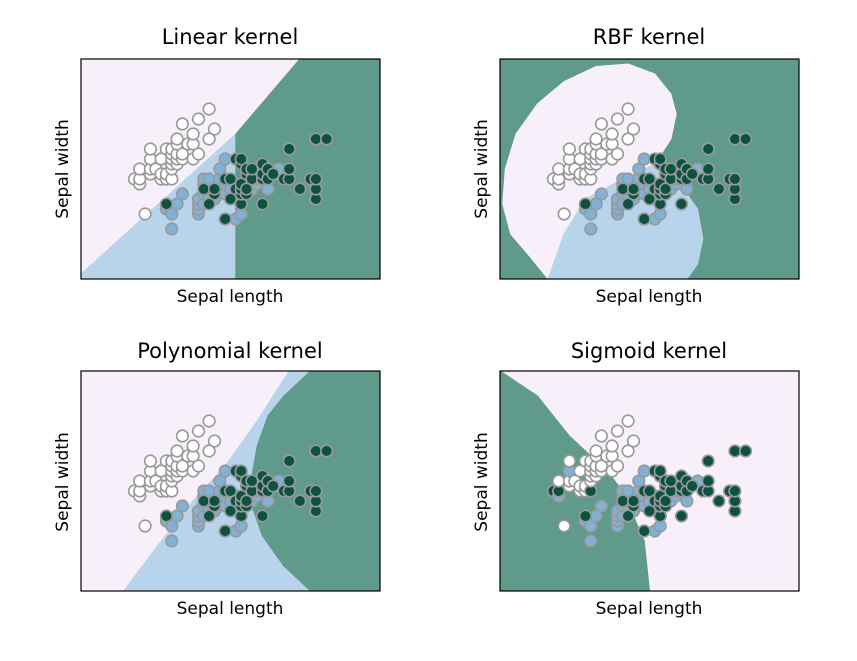 The height and width of the screenshot is (661, 857). I want to click on x-axis-label: Sepal length, so click(649, 609).